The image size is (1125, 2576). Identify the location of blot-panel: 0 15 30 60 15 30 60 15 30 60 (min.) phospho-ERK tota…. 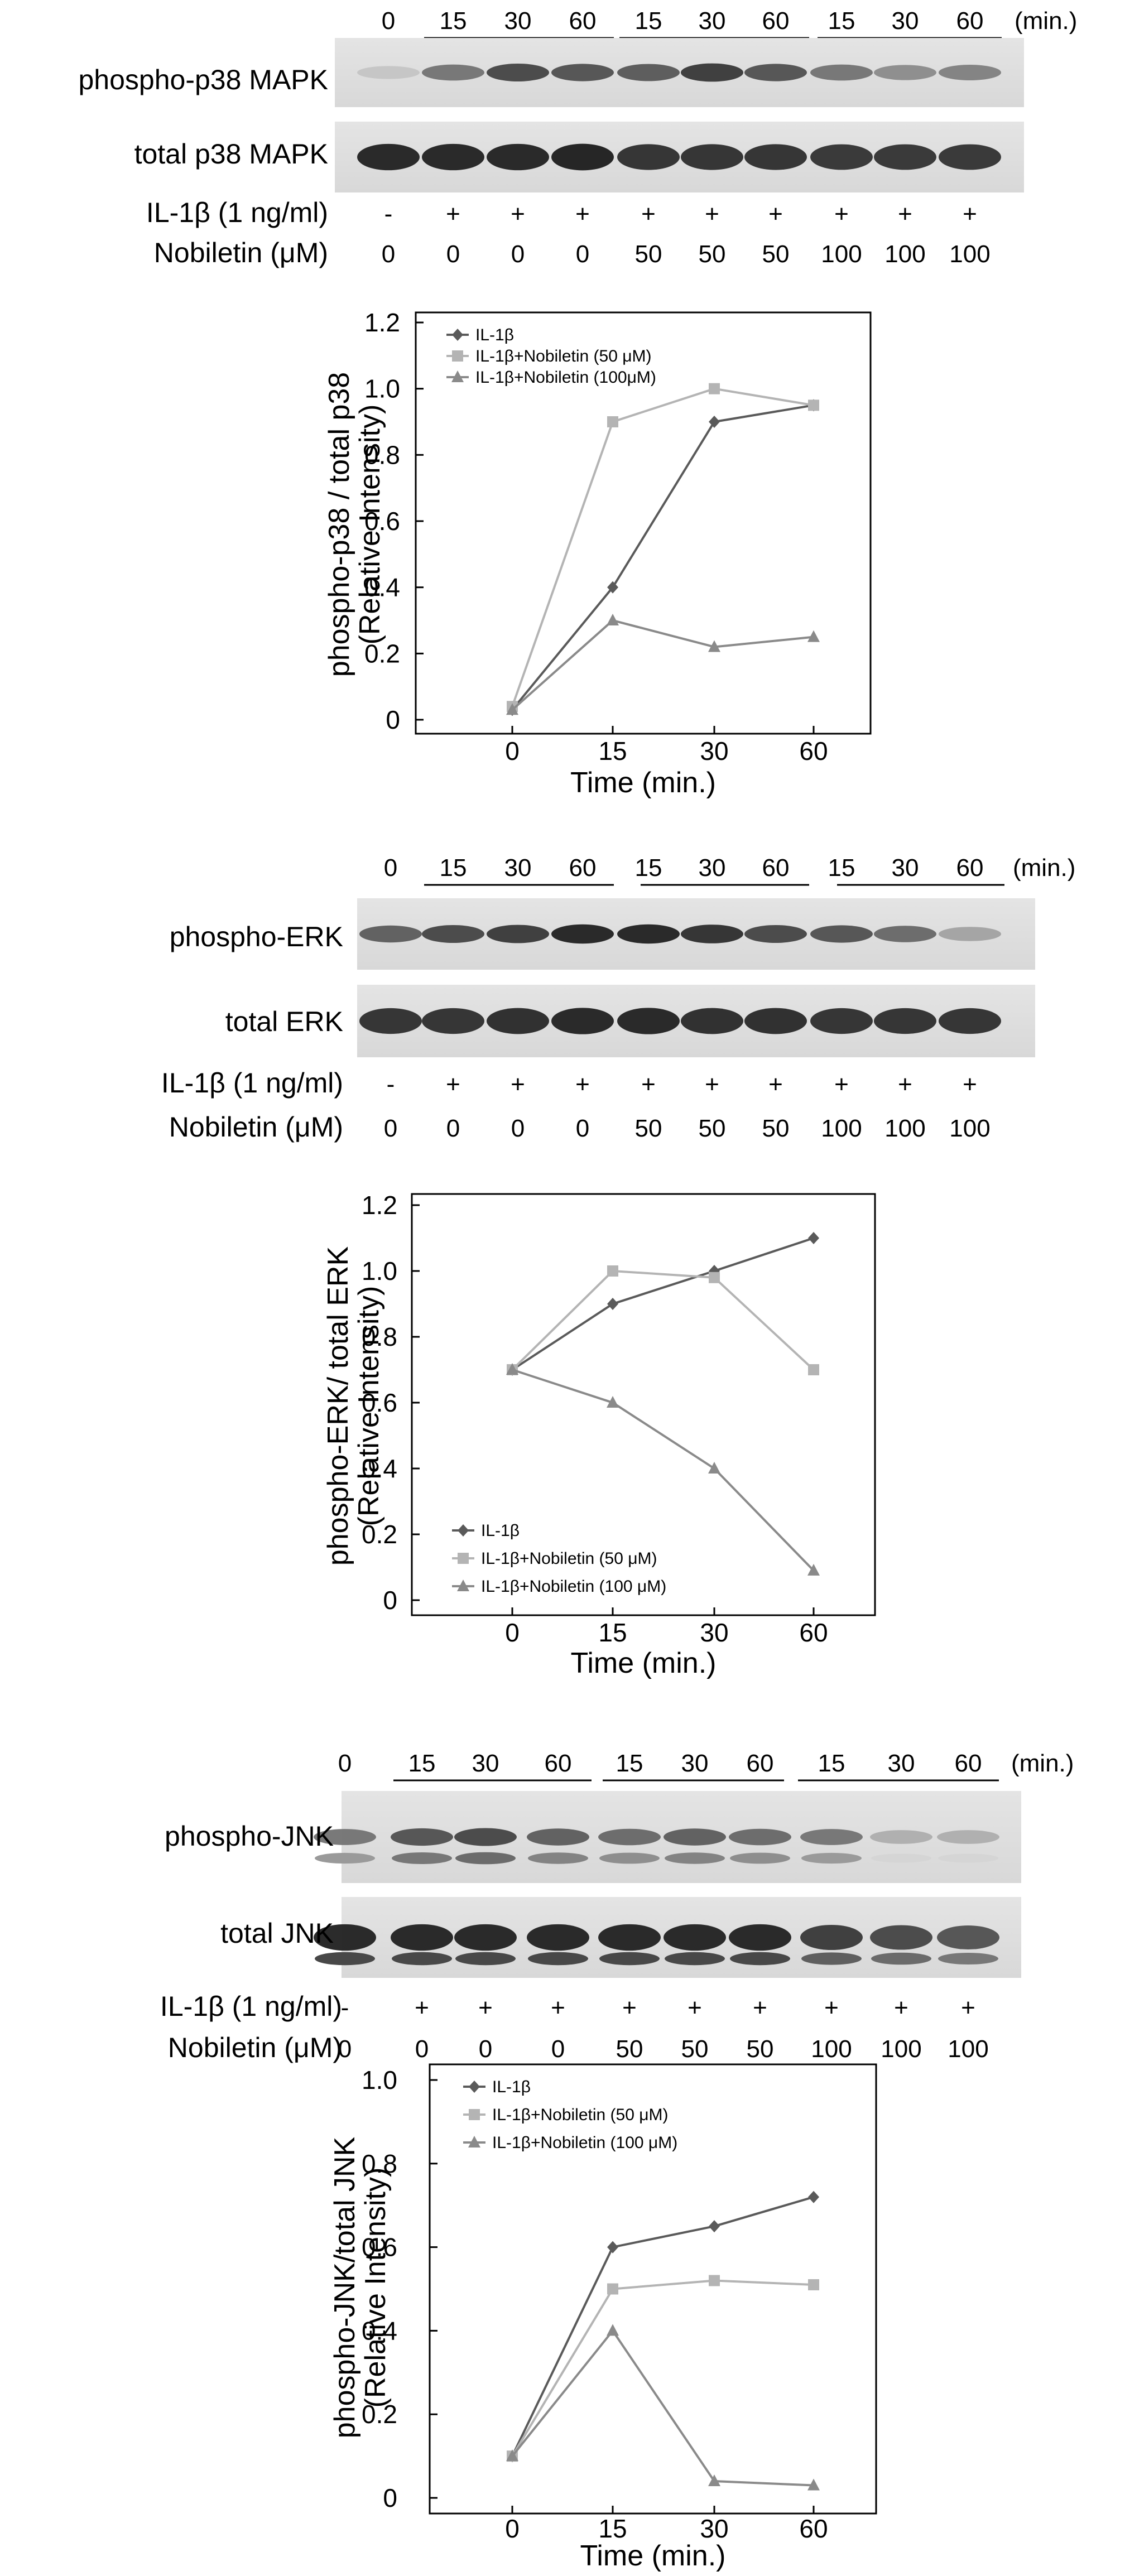
(619, 999).